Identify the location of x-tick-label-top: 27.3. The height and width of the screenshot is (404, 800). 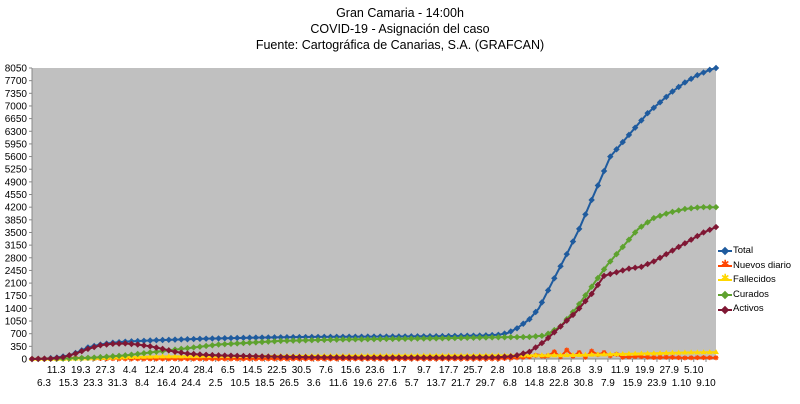
(106, 370).